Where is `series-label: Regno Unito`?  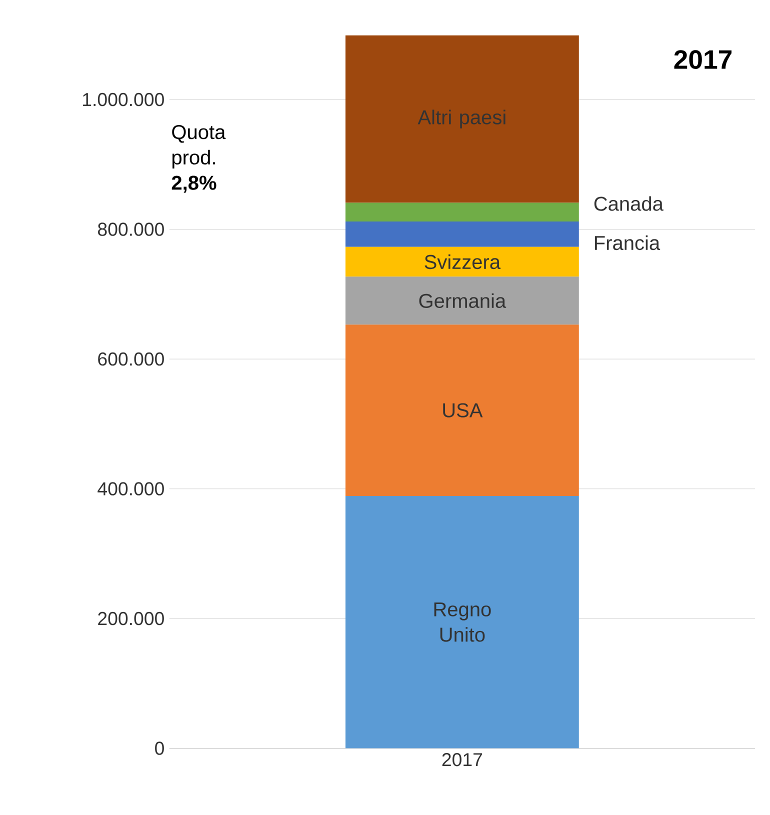
series-label: Regno Unito is located at coordinates (463, 622).